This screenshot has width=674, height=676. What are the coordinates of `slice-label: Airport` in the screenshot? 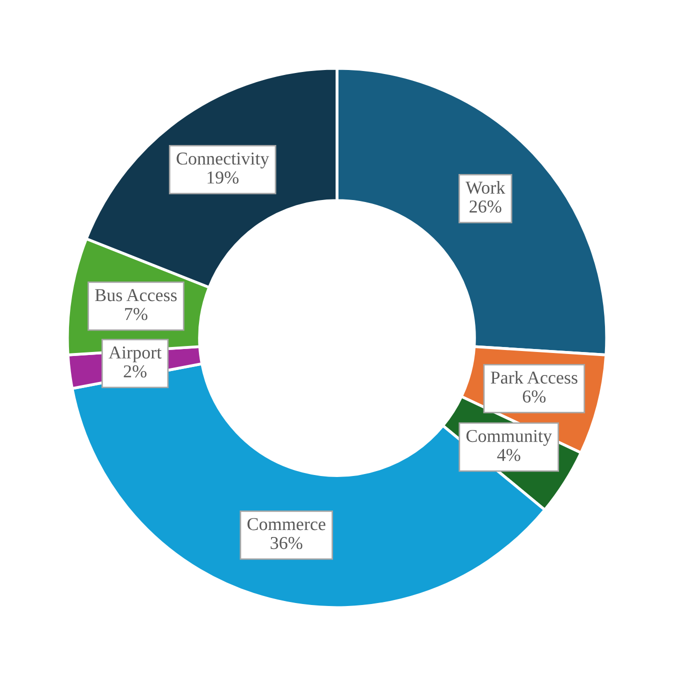 It's located at (135, 354).